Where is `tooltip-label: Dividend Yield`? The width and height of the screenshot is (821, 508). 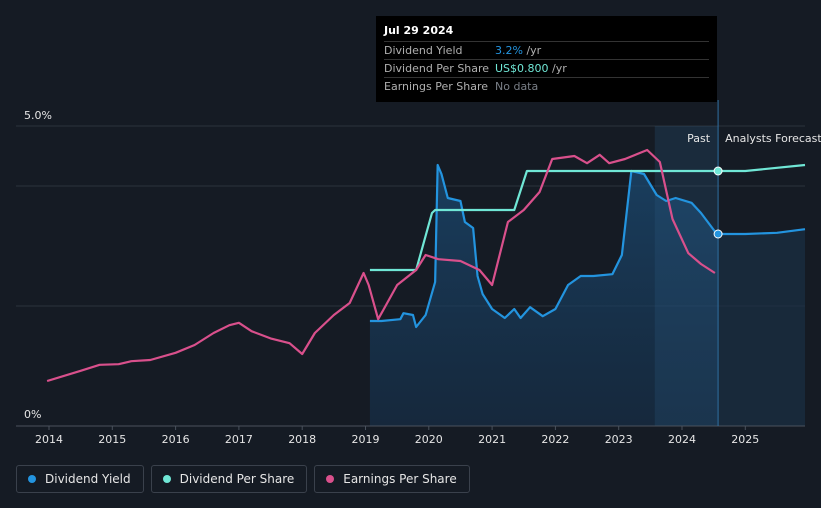
tooltip-label: Dividend Yield is located at coordinates (423, 50).